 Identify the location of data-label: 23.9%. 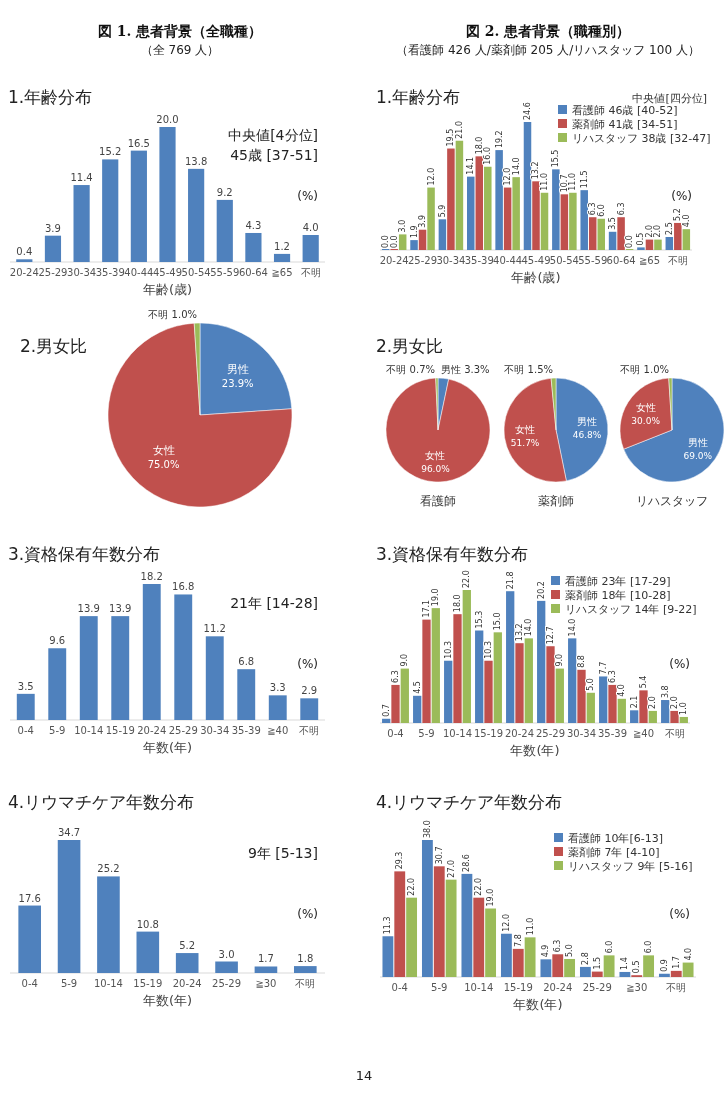
(237, 383).